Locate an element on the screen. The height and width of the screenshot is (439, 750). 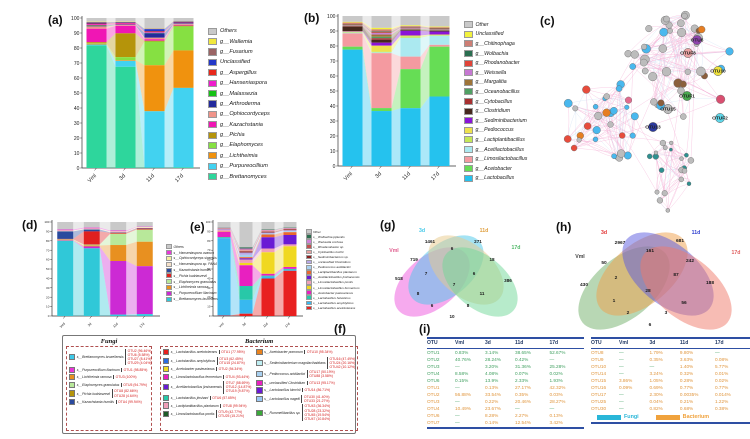
legend-item: s__Pichia kudriavzevii is located at coordinates (193, 276).